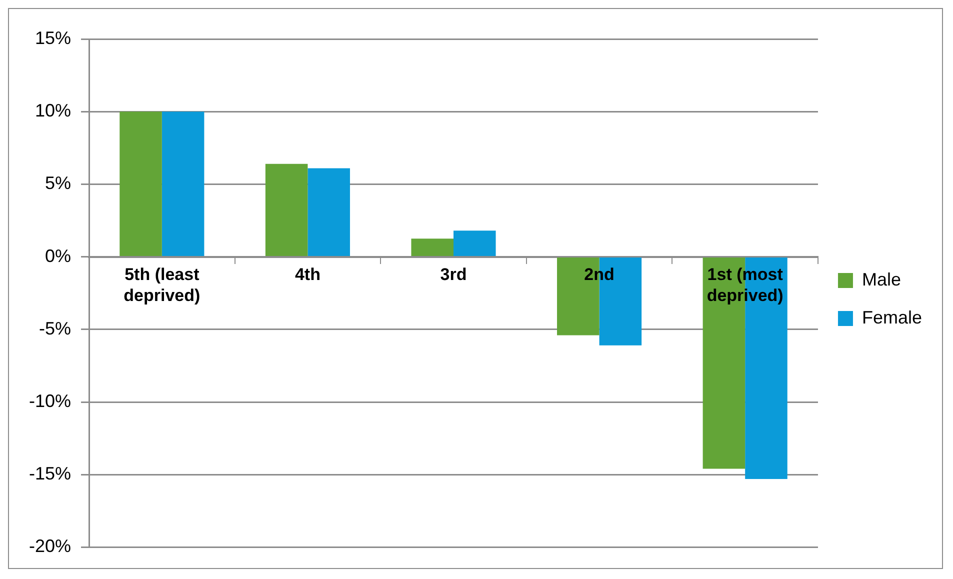 This screenshot has height=579, width=953. Describe the element at coordinates (53, 110) in the screenshot. I see `y-tick-label: 10%` at that location.